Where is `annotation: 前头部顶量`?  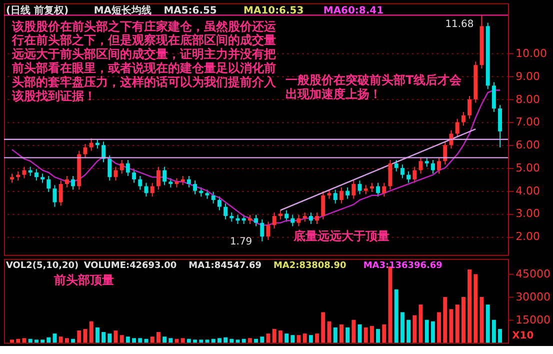
annotation: 前头部顶量 is located at coordinates (83, 279).